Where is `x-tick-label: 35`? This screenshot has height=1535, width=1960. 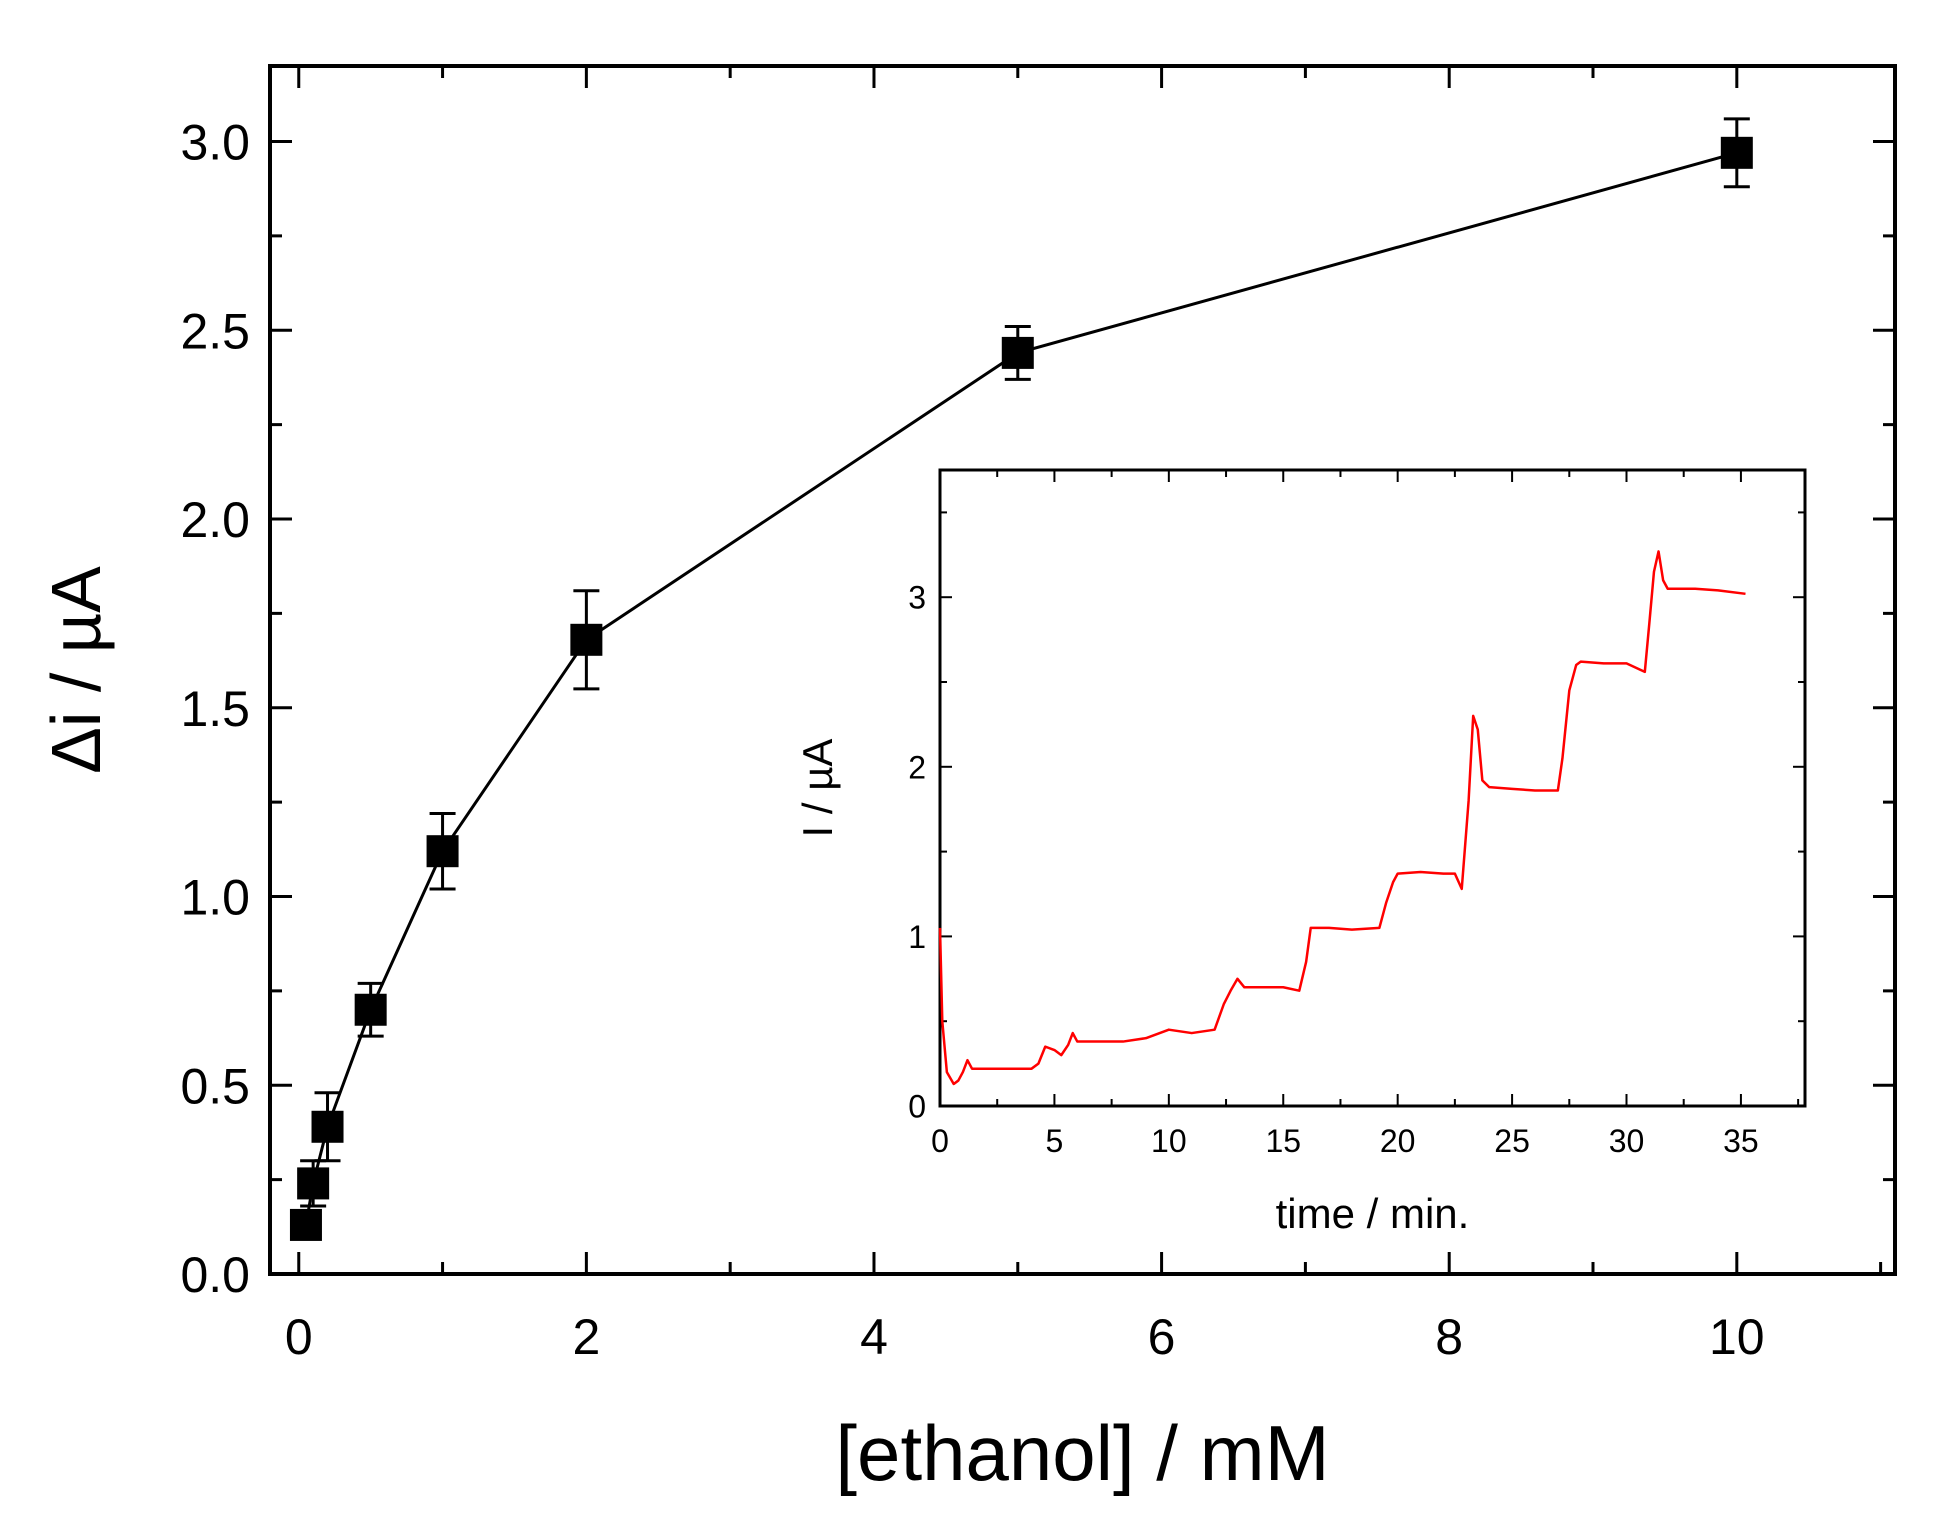
x-tick-label: 35 is located at coordinates (1741, 1141).